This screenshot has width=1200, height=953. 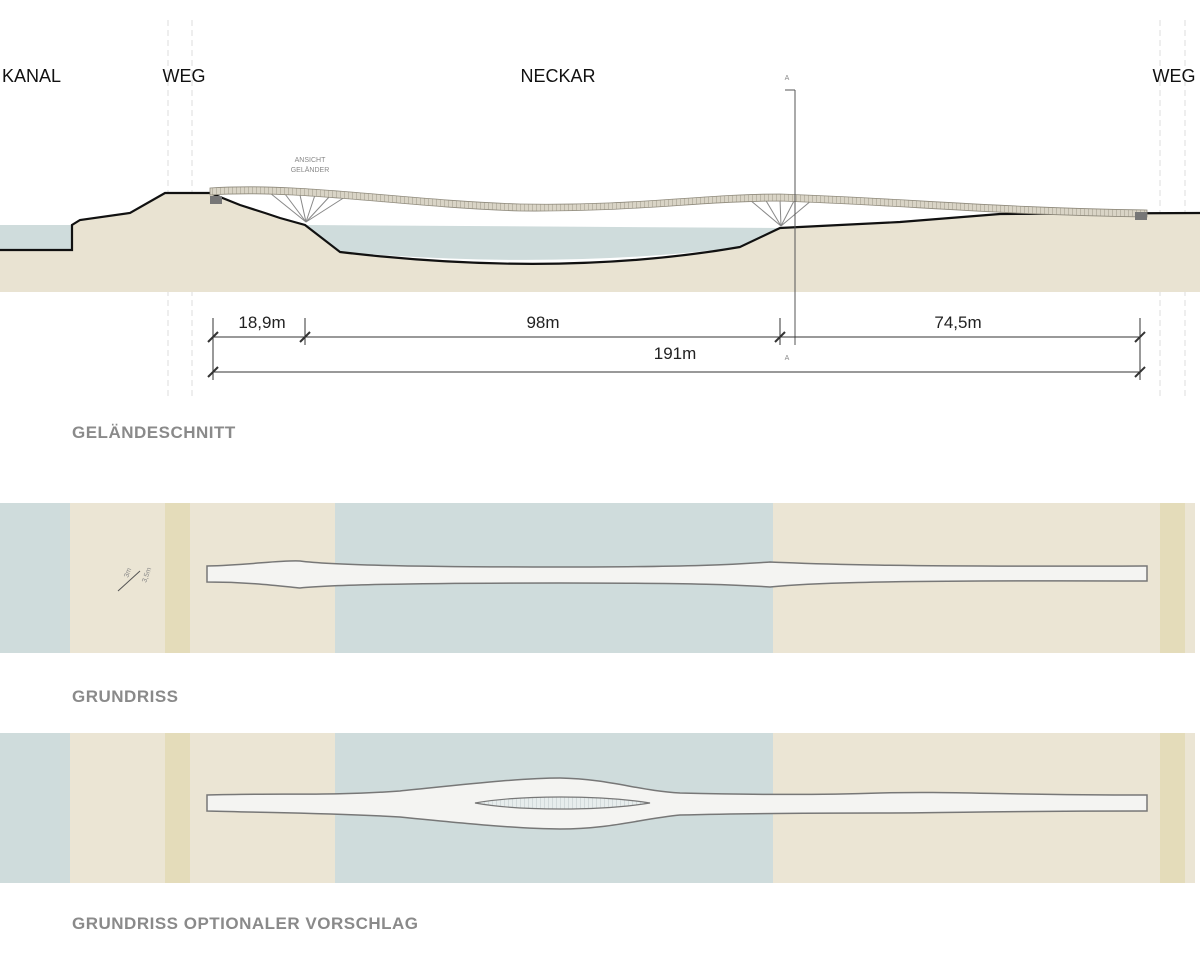 What do you see at coordinates (781, 212) in the screenshot?
I see `support-right` at bounding box center [781, 212].